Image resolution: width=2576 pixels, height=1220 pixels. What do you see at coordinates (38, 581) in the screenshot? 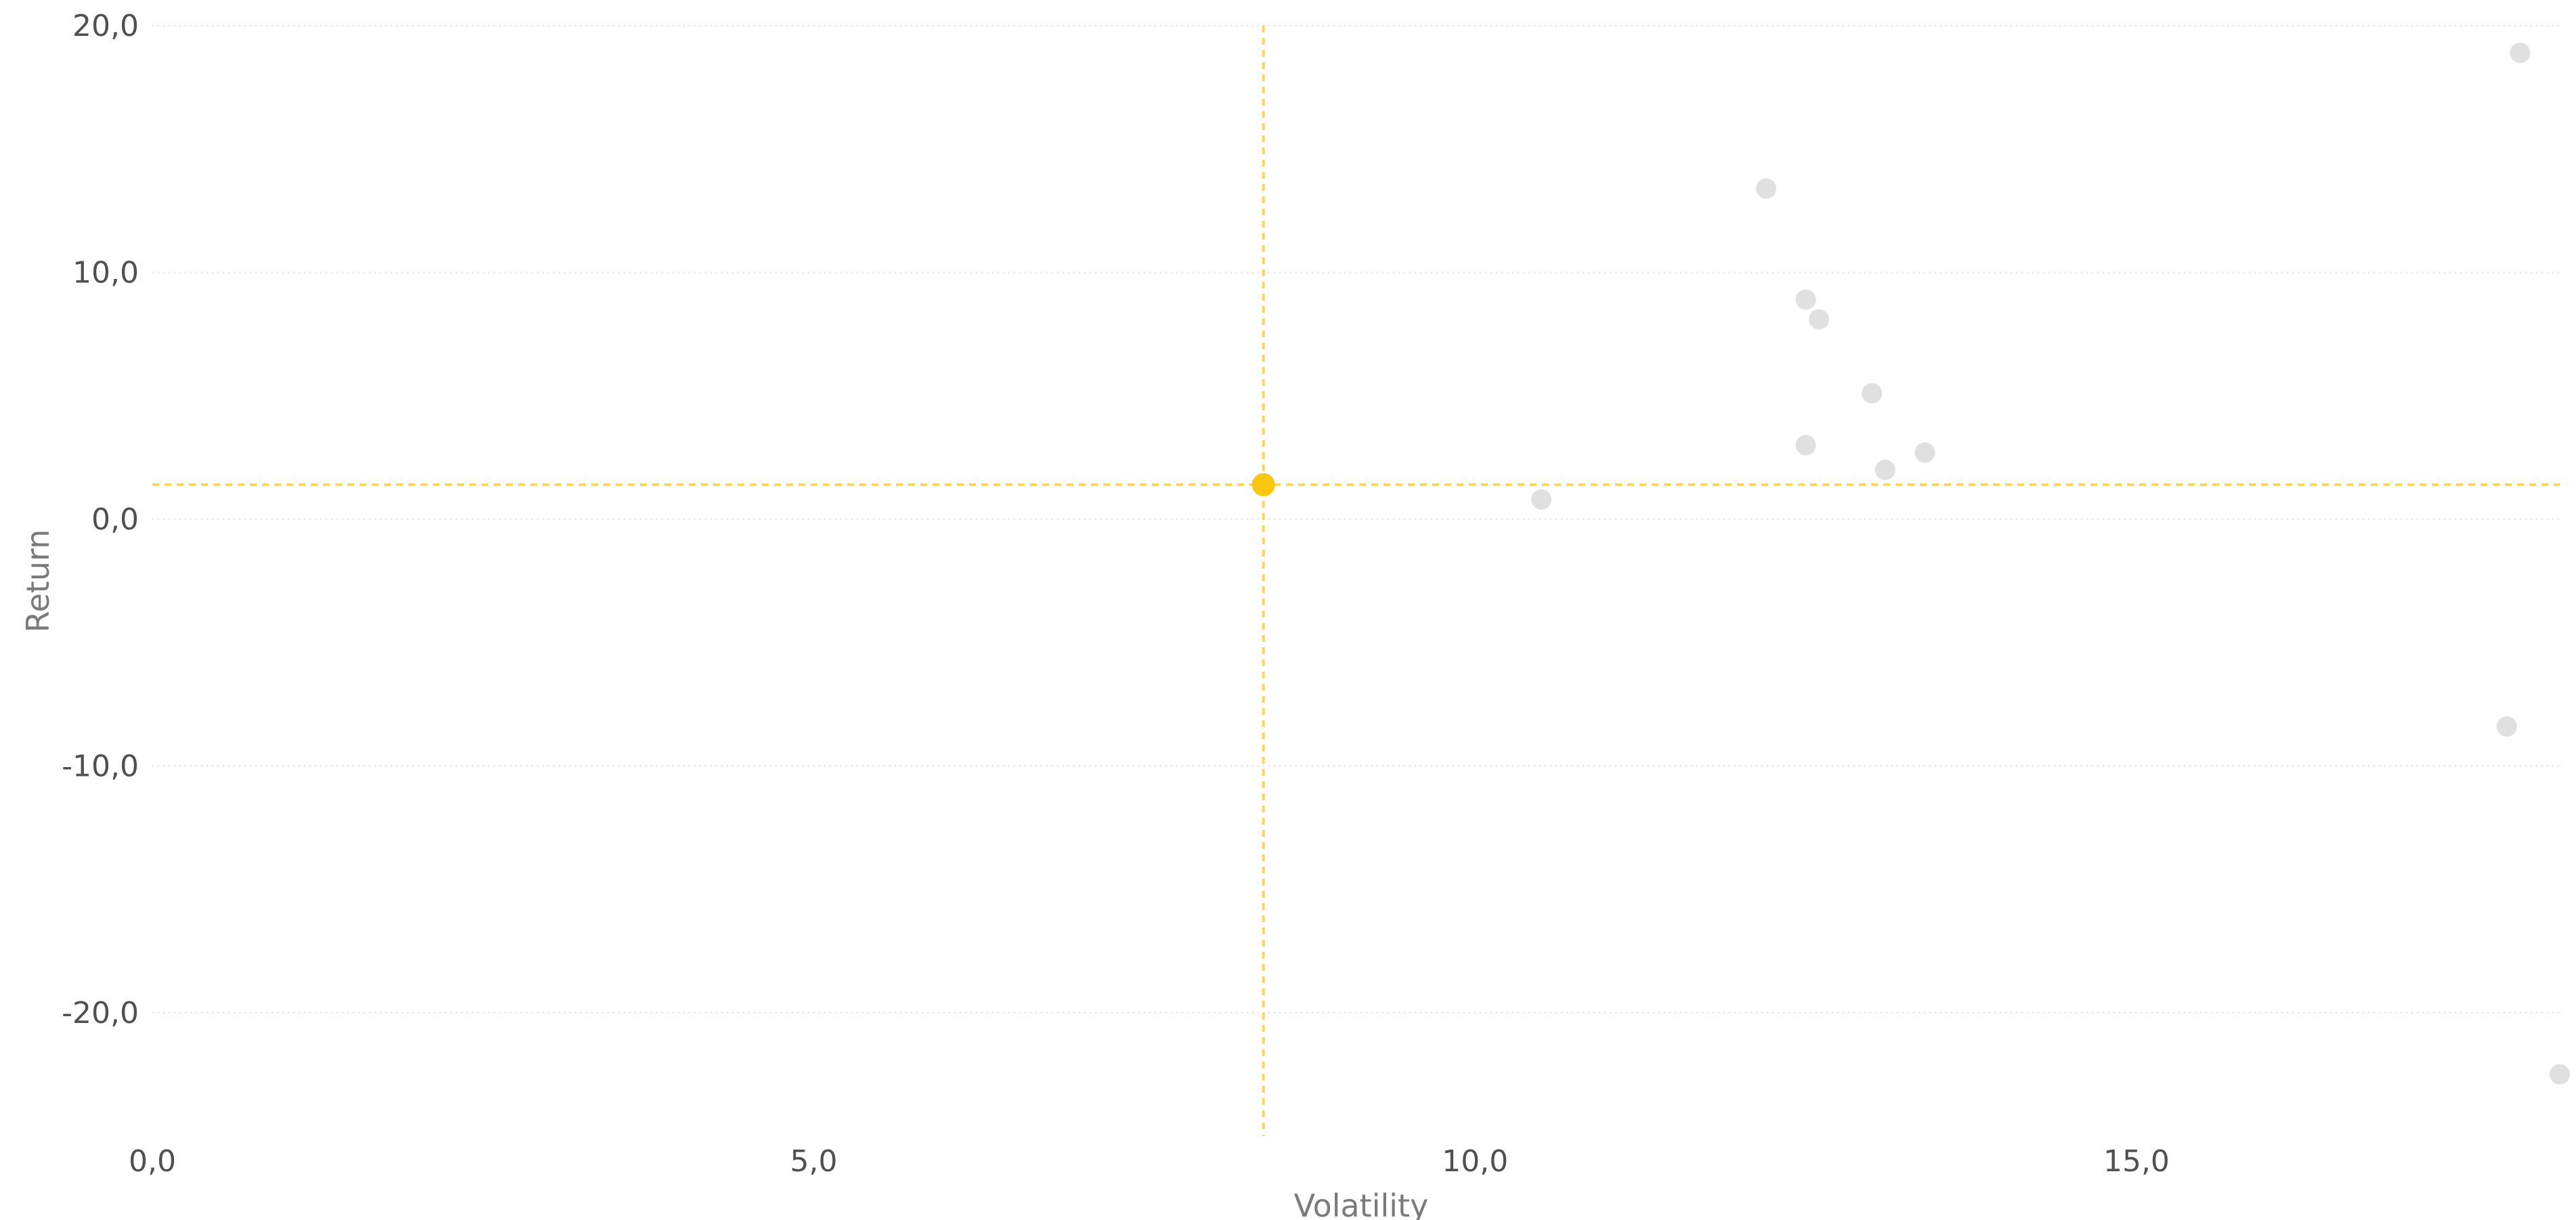
I see `y-axis-title: Return` at bounding box center [38, 581].